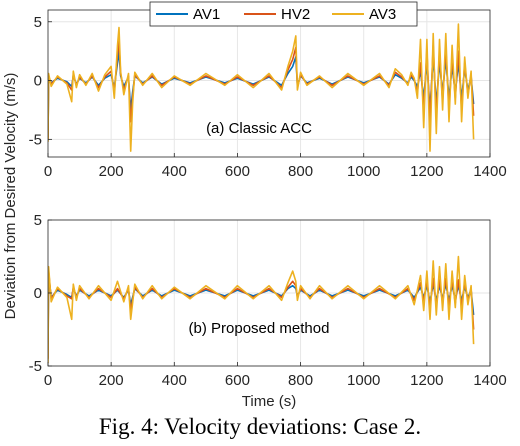  I want to click on legend-box, so click(283, 14).